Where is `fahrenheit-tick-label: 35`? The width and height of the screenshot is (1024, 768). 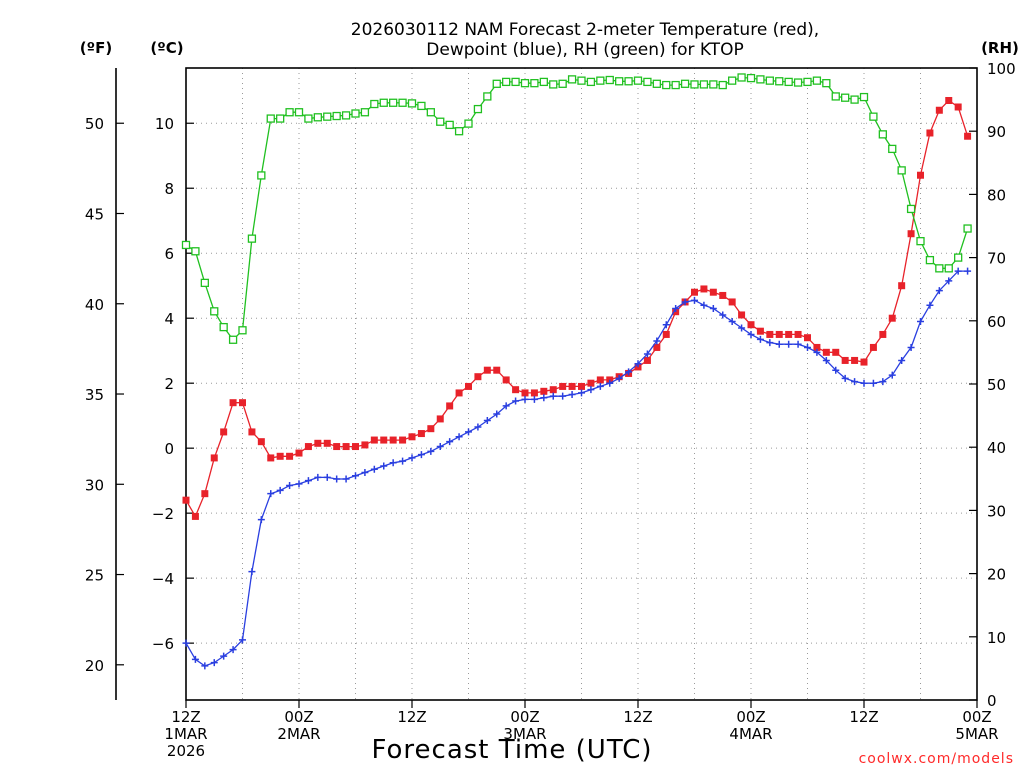 fahrenheit-tick-label: 35 is located at coordinates (94, 395).